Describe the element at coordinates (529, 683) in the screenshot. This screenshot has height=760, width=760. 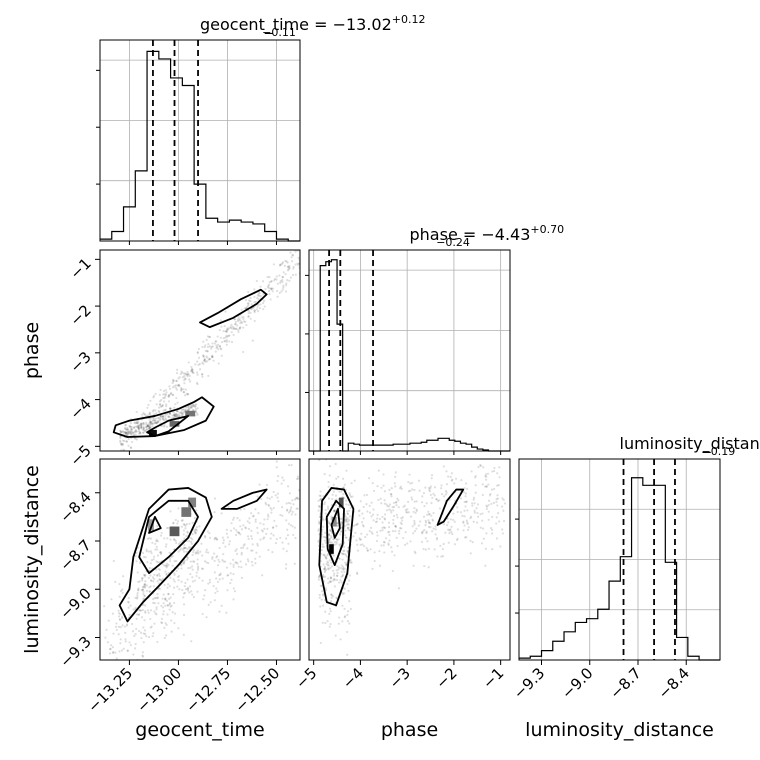
I see `xtick-label: −9.3` at that location.